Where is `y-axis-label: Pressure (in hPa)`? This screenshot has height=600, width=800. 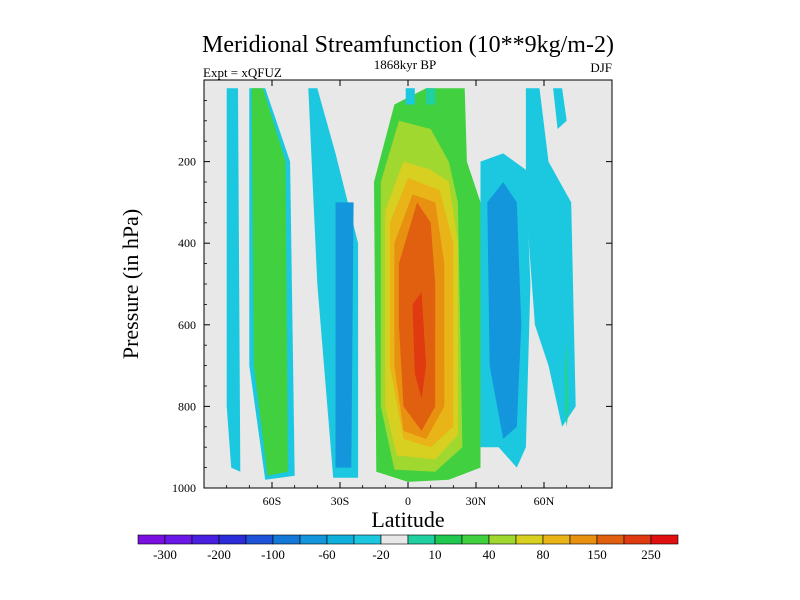 y-axis-label: Pressure (in hPa) is located at coordinates (130, 284).